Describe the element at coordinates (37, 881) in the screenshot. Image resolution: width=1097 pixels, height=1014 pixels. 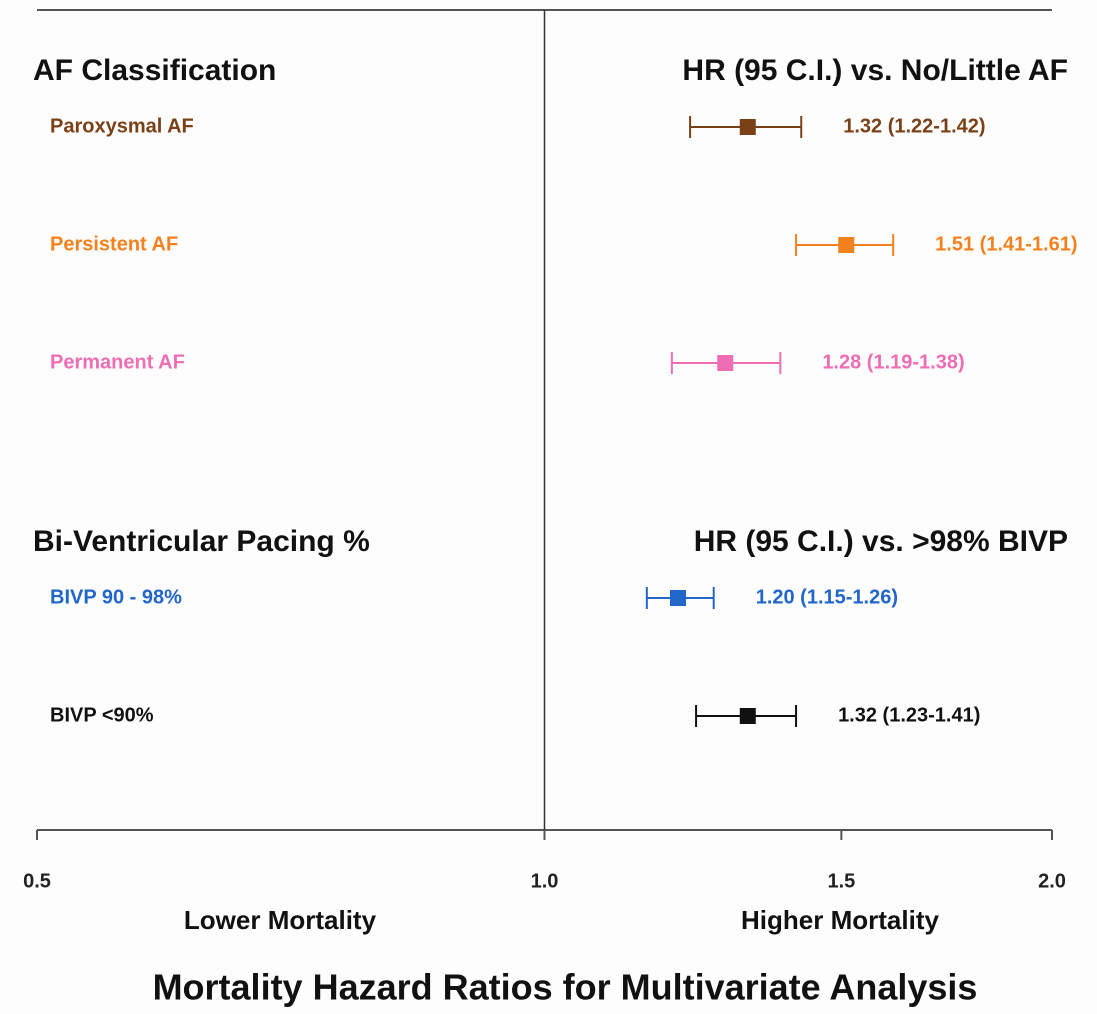
I see `x-tick-label: 0.5` at that location.